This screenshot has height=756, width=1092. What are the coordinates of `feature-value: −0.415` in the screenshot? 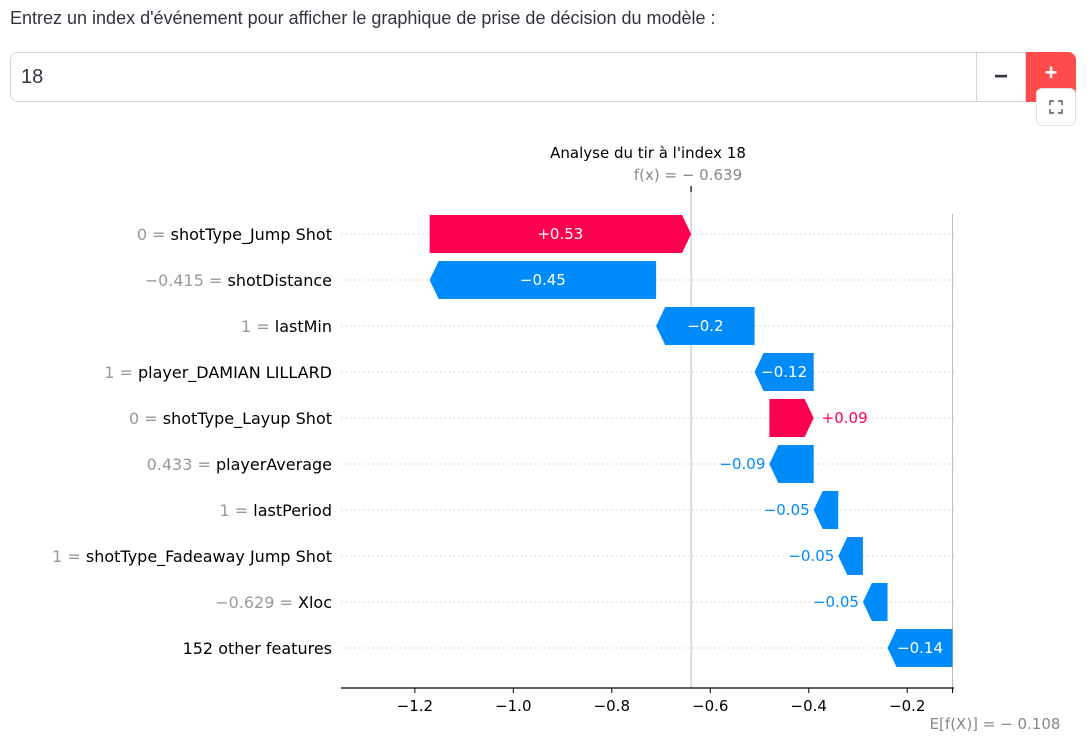 It's located at (174, 280).